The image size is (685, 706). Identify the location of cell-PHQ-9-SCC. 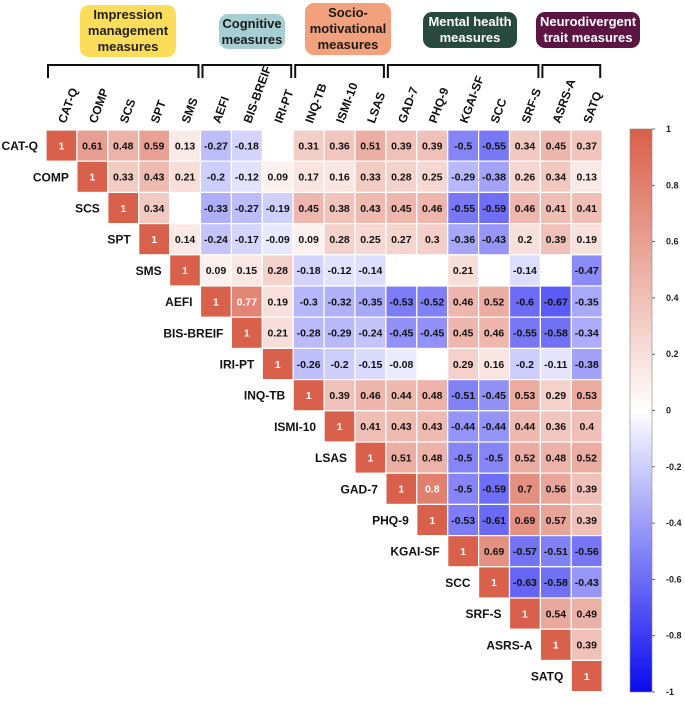
(494, 520).